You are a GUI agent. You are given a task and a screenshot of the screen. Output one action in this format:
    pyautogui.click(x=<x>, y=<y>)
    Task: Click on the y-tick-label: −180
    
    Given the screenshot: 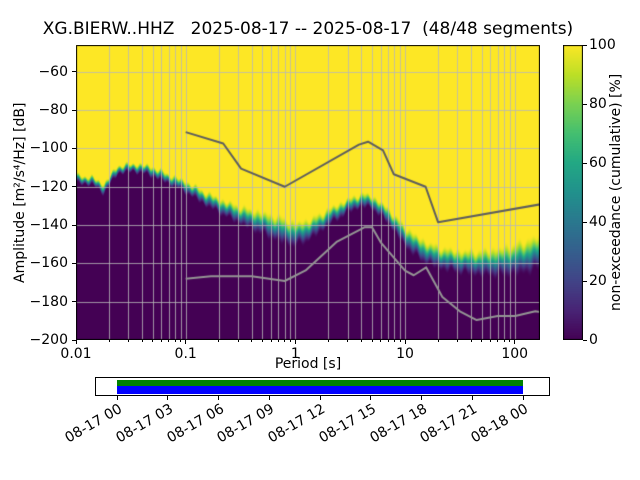 What is the action you would take?
    pyautogui.click(x=48, y=301)
    